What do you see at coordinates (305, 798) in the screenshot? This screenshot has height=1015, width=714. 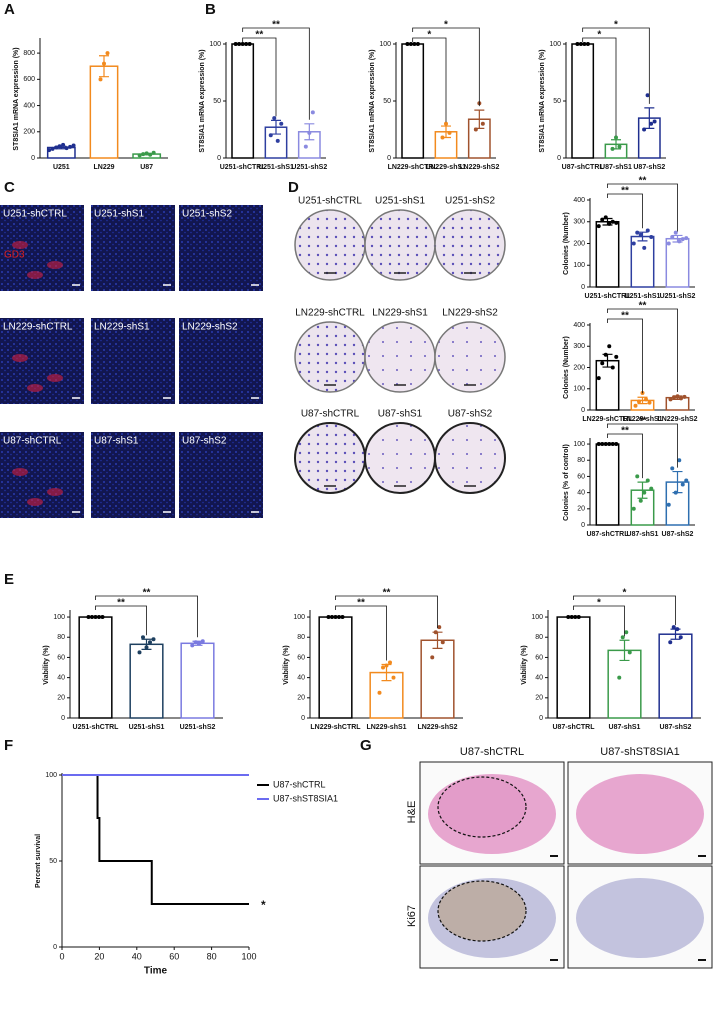 I see `legend-label: U87-shST8SIA1` at bounding box center [305, 798].